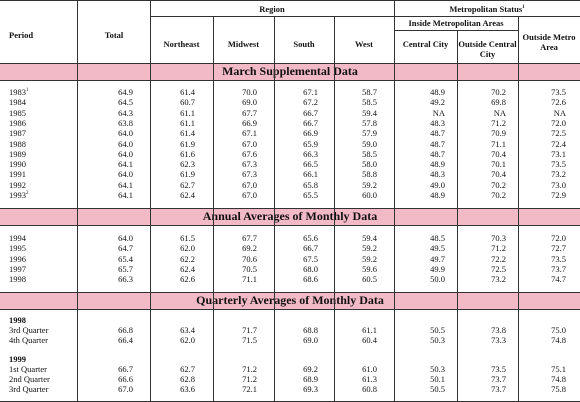 Image resolution: width=580 pixels, height=402 pixels. What do you see at coordinates (437, 389) in the screenshot?
I see `table-cell: 50.5` at bounding box center [437, 389].